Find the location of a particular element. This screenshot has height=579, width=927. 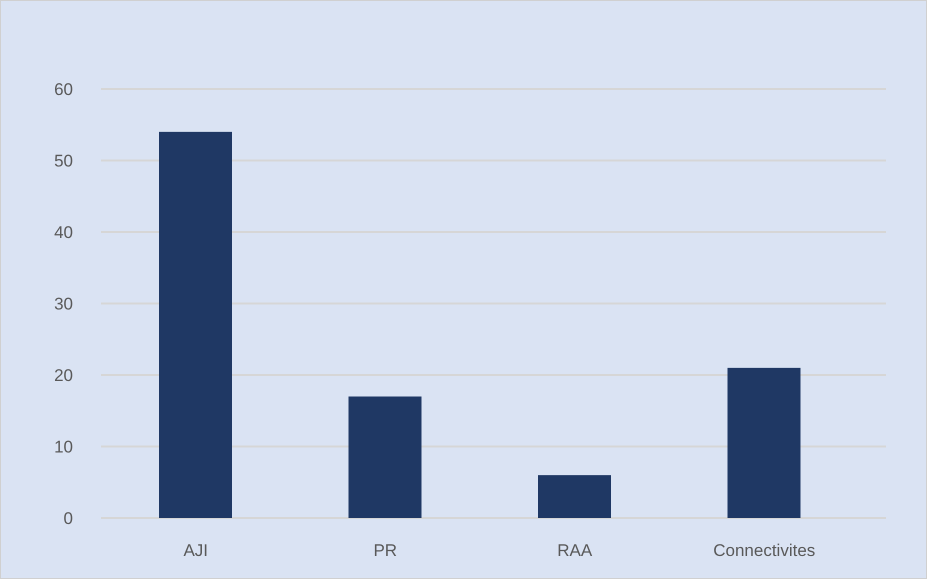

y-tick-label: 50 is located at coordinates (63, 161).